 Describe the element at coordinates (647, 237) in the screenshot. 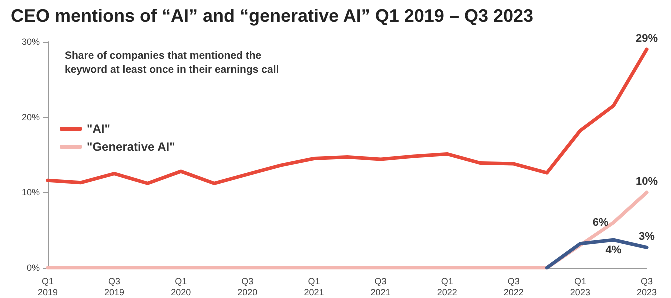

I see `data-label: 3%` at that location.